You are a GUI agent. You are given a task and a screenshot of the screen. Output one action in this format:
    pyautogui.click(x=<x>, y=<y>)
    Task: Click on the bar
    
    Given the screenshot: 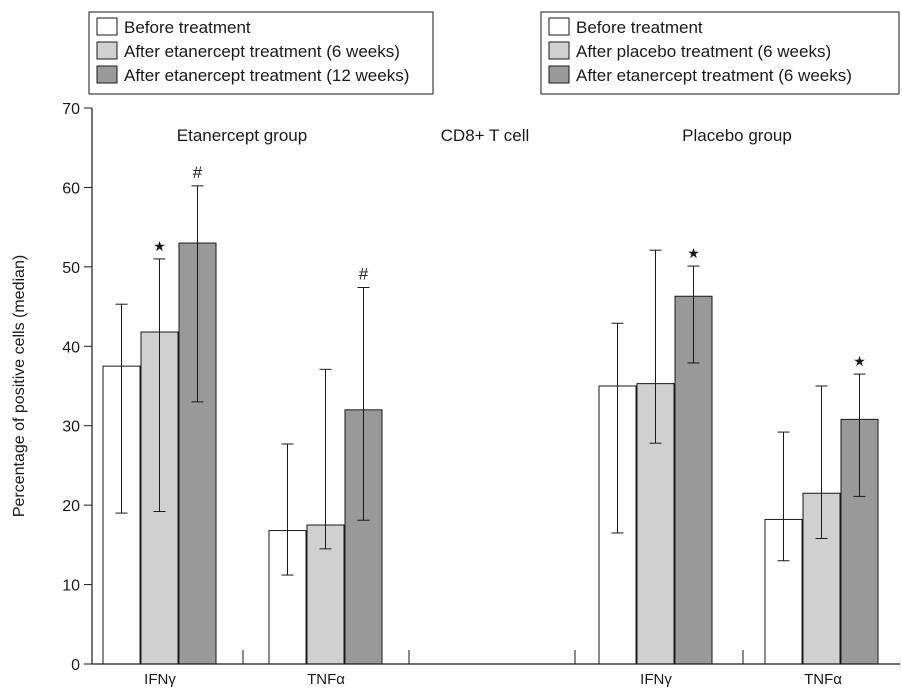 What is the action you would take?
    pyautogui.click(x=783, y=591)
    